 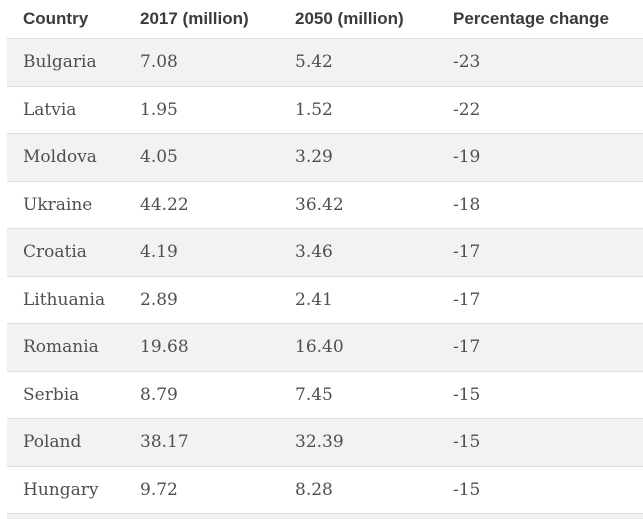 I want to click on table-row: Romania 19.68 16.40 -17, so click(x=325, y=347).